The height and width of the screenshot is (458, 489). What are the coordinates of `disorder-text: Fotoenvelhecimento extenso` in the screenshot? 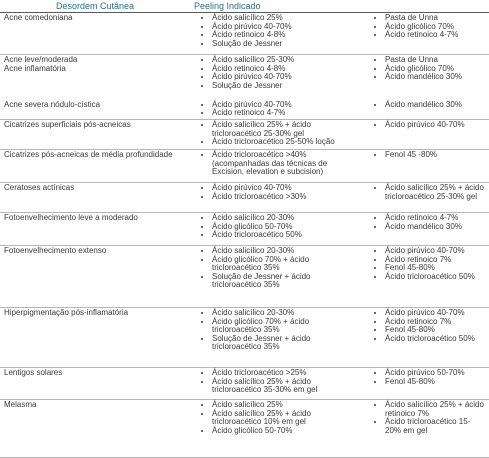 It's located at (55, 250).